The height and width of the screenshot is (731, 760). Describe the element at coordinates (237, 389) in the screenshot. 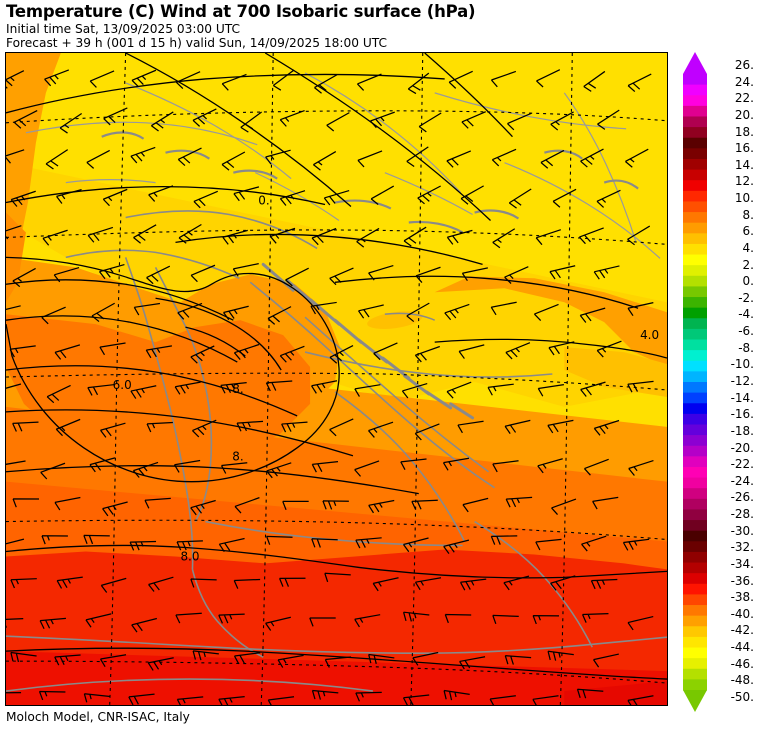

I see `contour-label: 8.` at that location.